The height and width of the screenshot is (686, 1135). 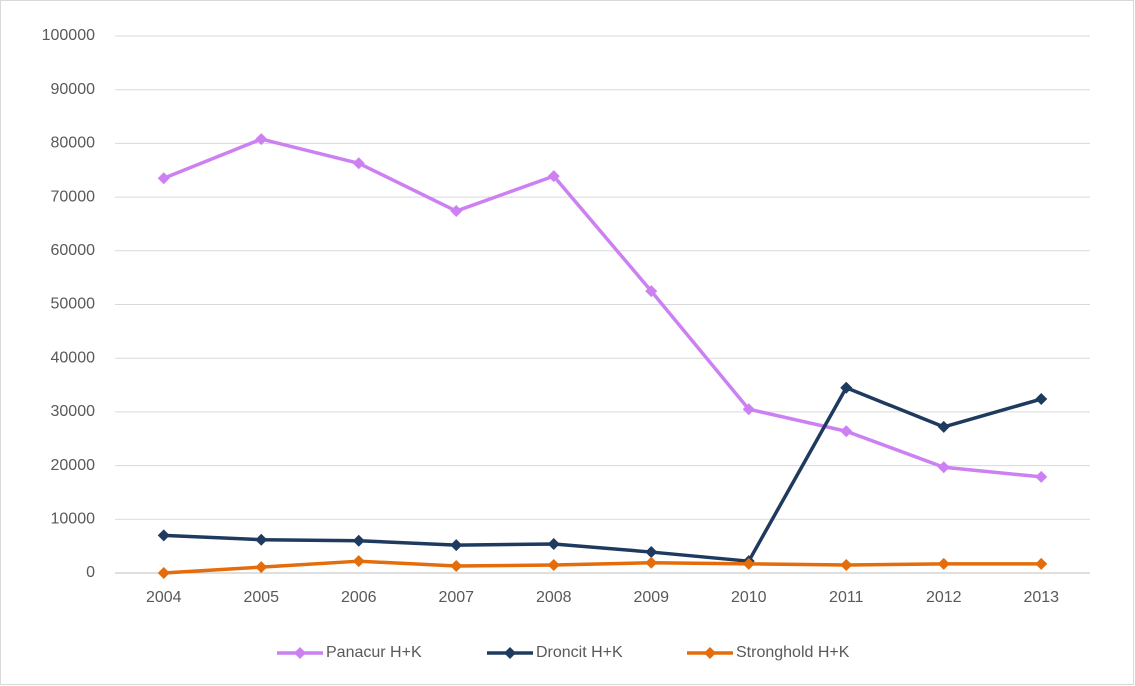 What do you see at coordinates (73, 250) in the screenshot?
I see `y-tick-label: 60000` at bounding box center [73, 250].